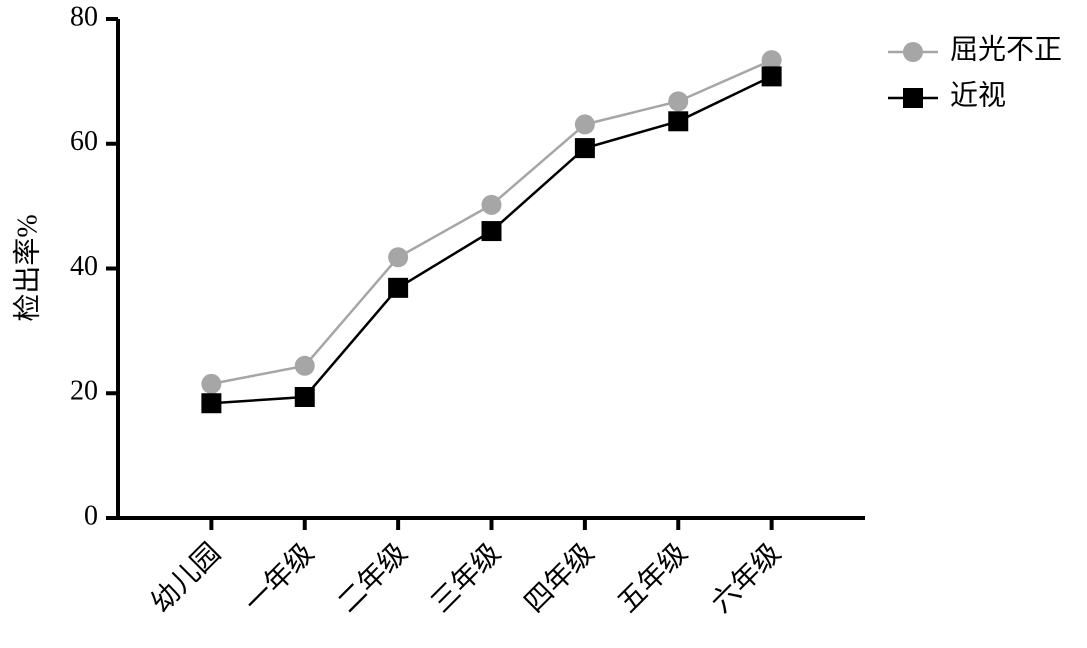 The height and width of the screenshot is (648, 1087). What do you see at coordinates (27, 267) in the screenshot?
I see `y-axis-label: 检出率%` at bounding box center [27, 267].